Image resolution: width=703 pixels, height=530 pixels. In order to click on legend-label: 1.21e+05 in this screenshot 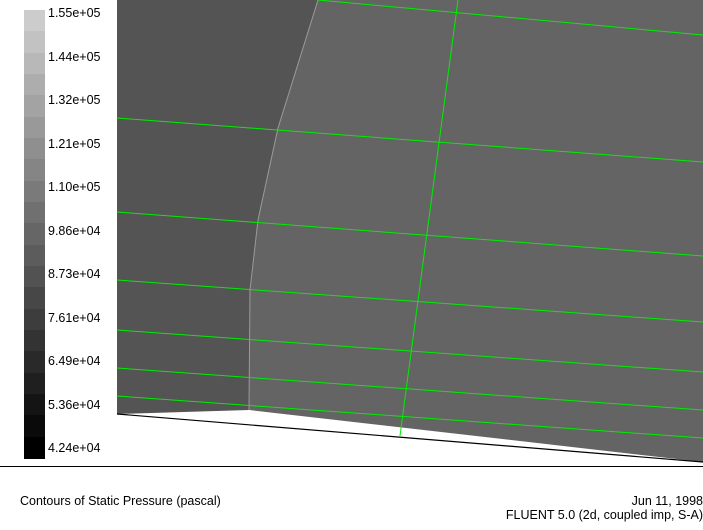, I will do `click(74, 143)`.